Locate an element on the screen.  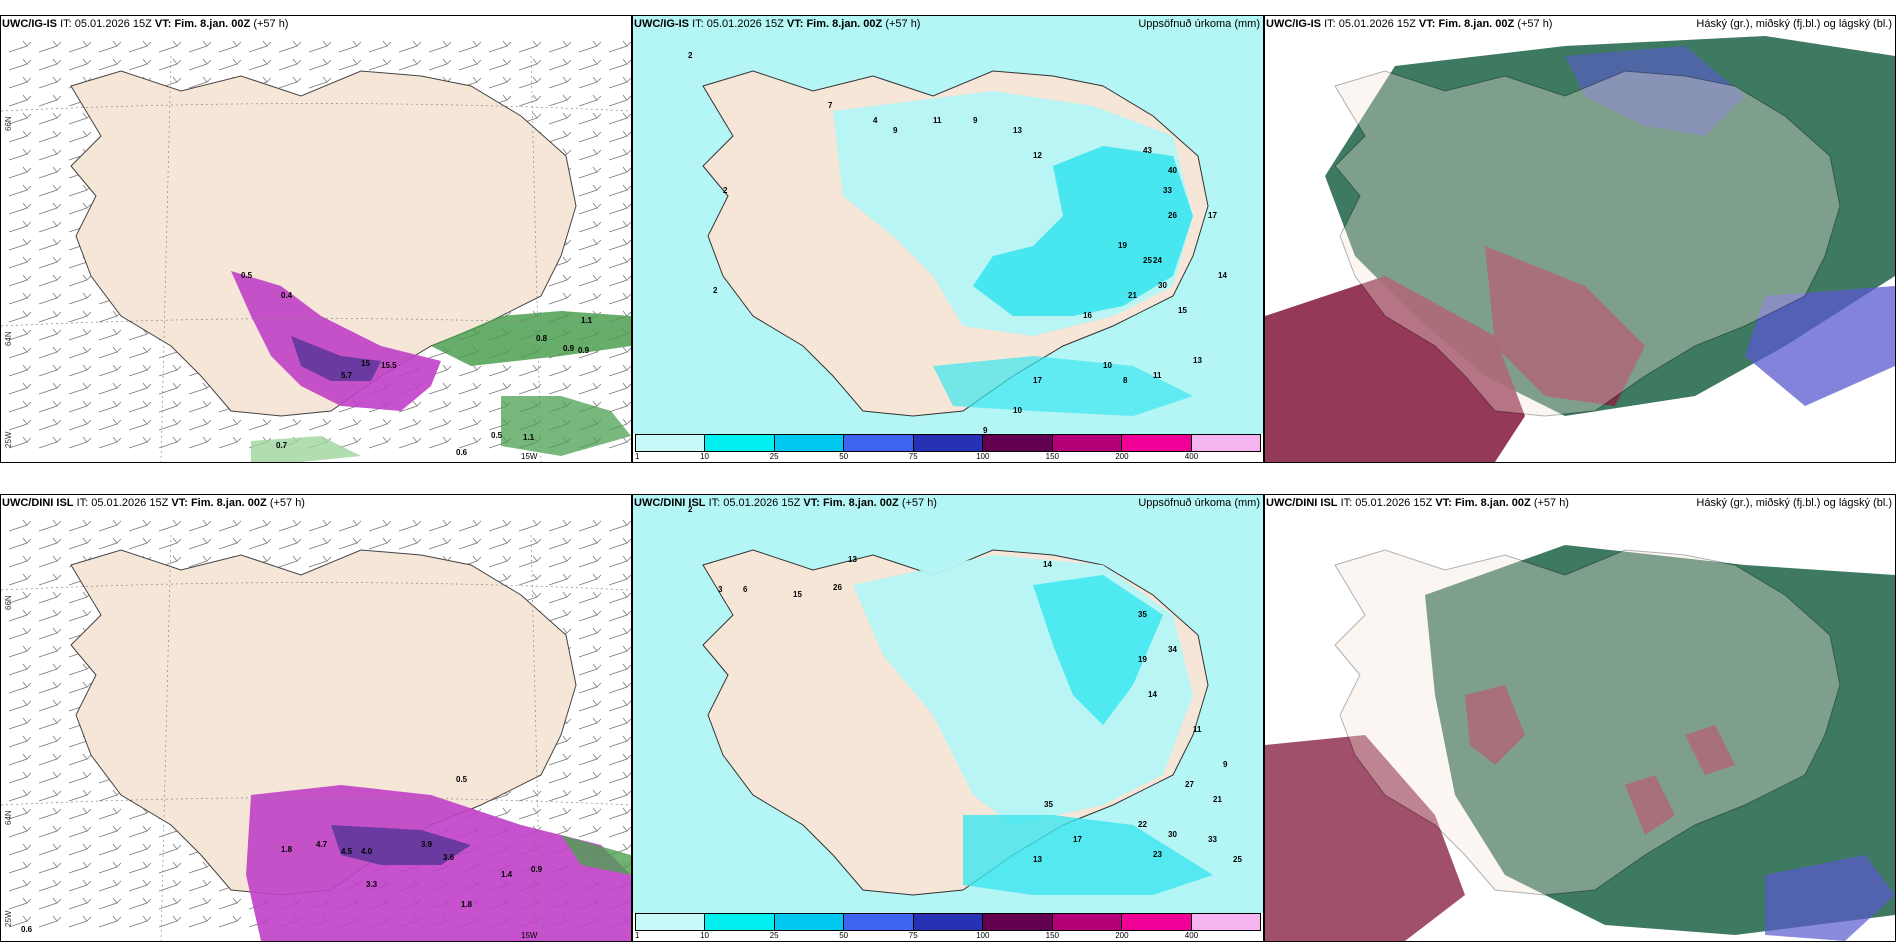
map-value-label: 1.1 is located at coordinates (587, 320).